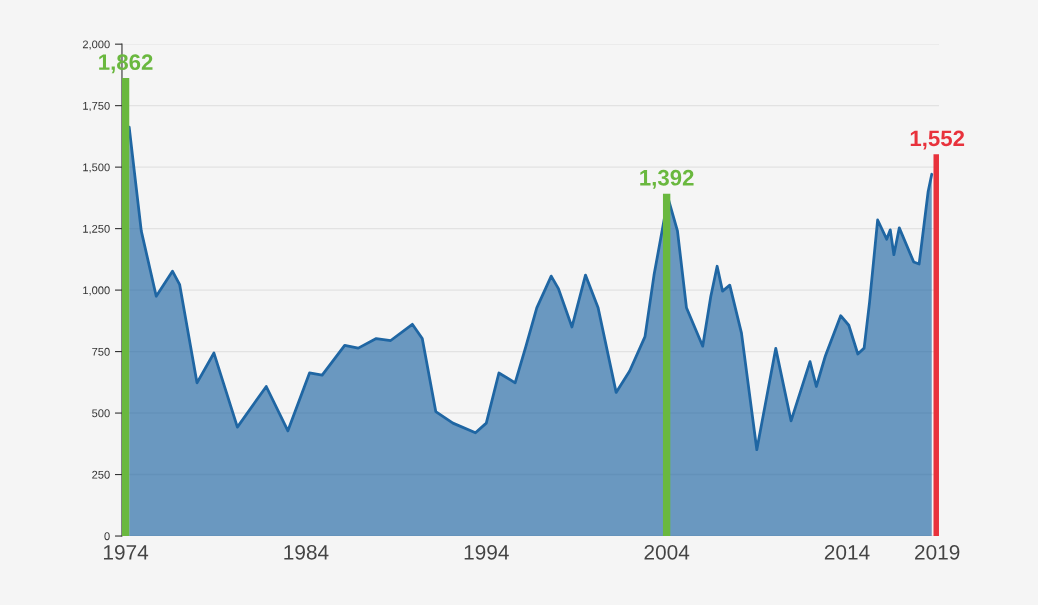 Image resolution: width=1038 pixels, height=605 pixels. What do you see at coordinates (126, 552) in the screenshot?
I see `x-tick-label: 1974` at bounding box center [126, 552].